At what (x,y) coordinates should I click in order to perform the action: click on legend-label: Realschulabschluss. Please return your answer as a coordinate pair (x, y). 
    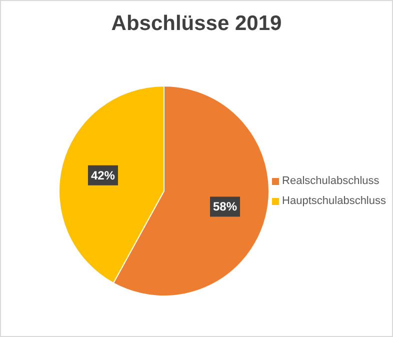
    Looking at the image, I should click on (331, 181).